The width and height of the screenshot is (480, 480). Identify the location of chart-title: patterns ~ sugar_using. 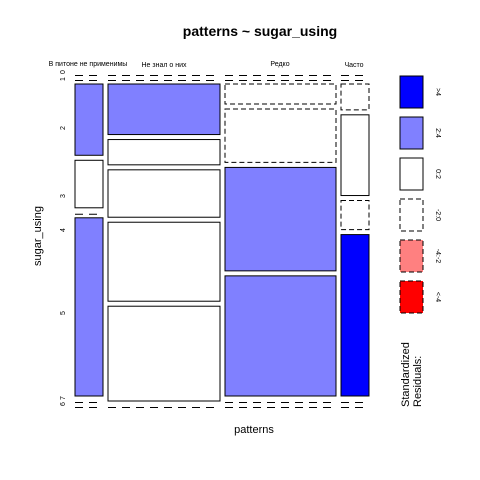
(260, 31).